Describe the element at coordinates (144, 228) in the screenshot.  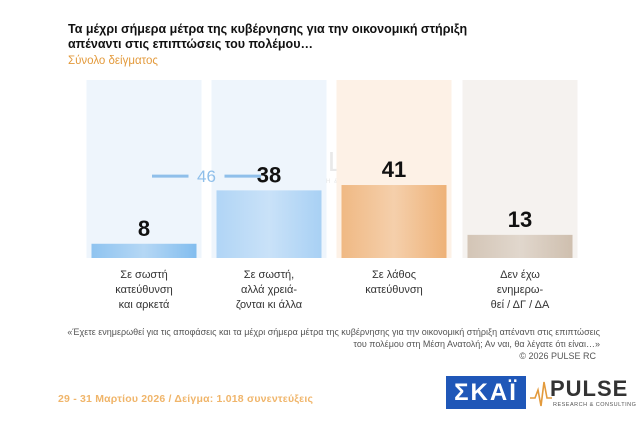
I see `bar-value-label: 8` at that location.